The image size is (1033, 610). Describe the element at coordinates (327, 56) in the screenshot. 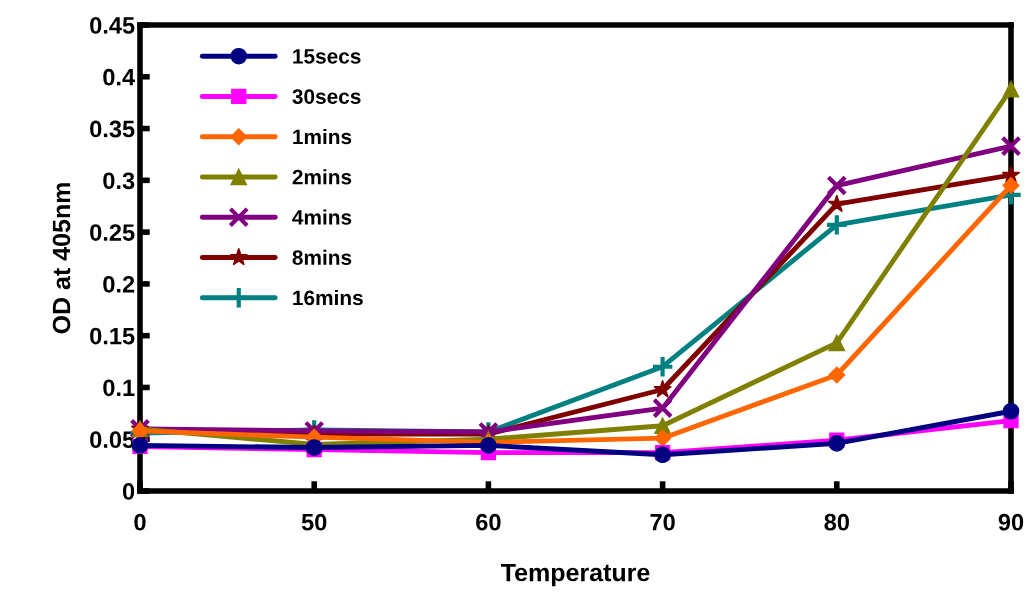

I see `legend-label: 15secs` at that location.